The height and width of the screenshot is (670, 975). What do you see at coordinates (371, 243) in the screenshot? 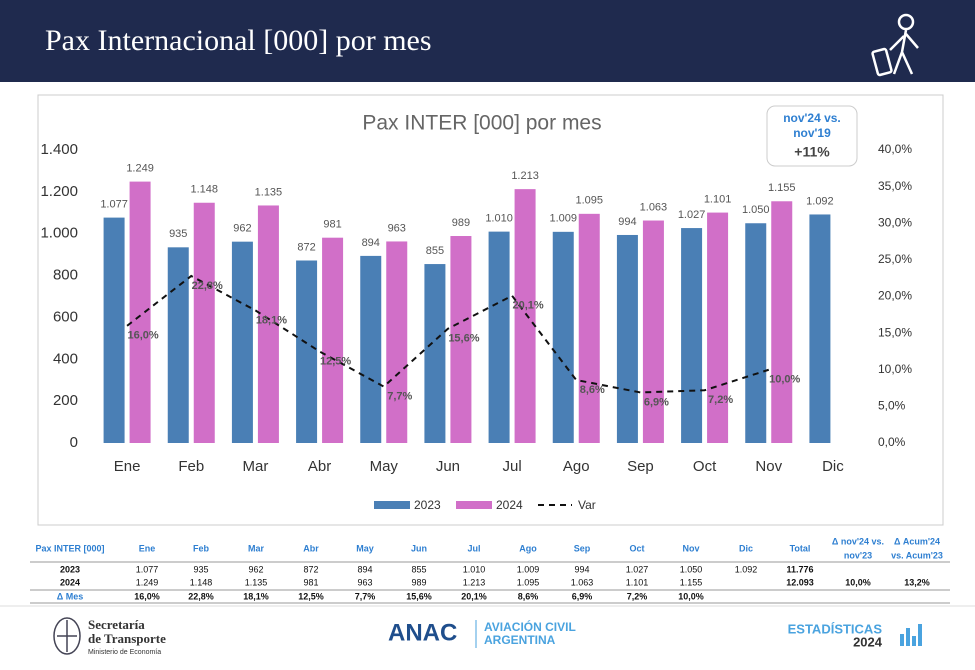
I see `value-label: 894` at bounding box center [371, 243].